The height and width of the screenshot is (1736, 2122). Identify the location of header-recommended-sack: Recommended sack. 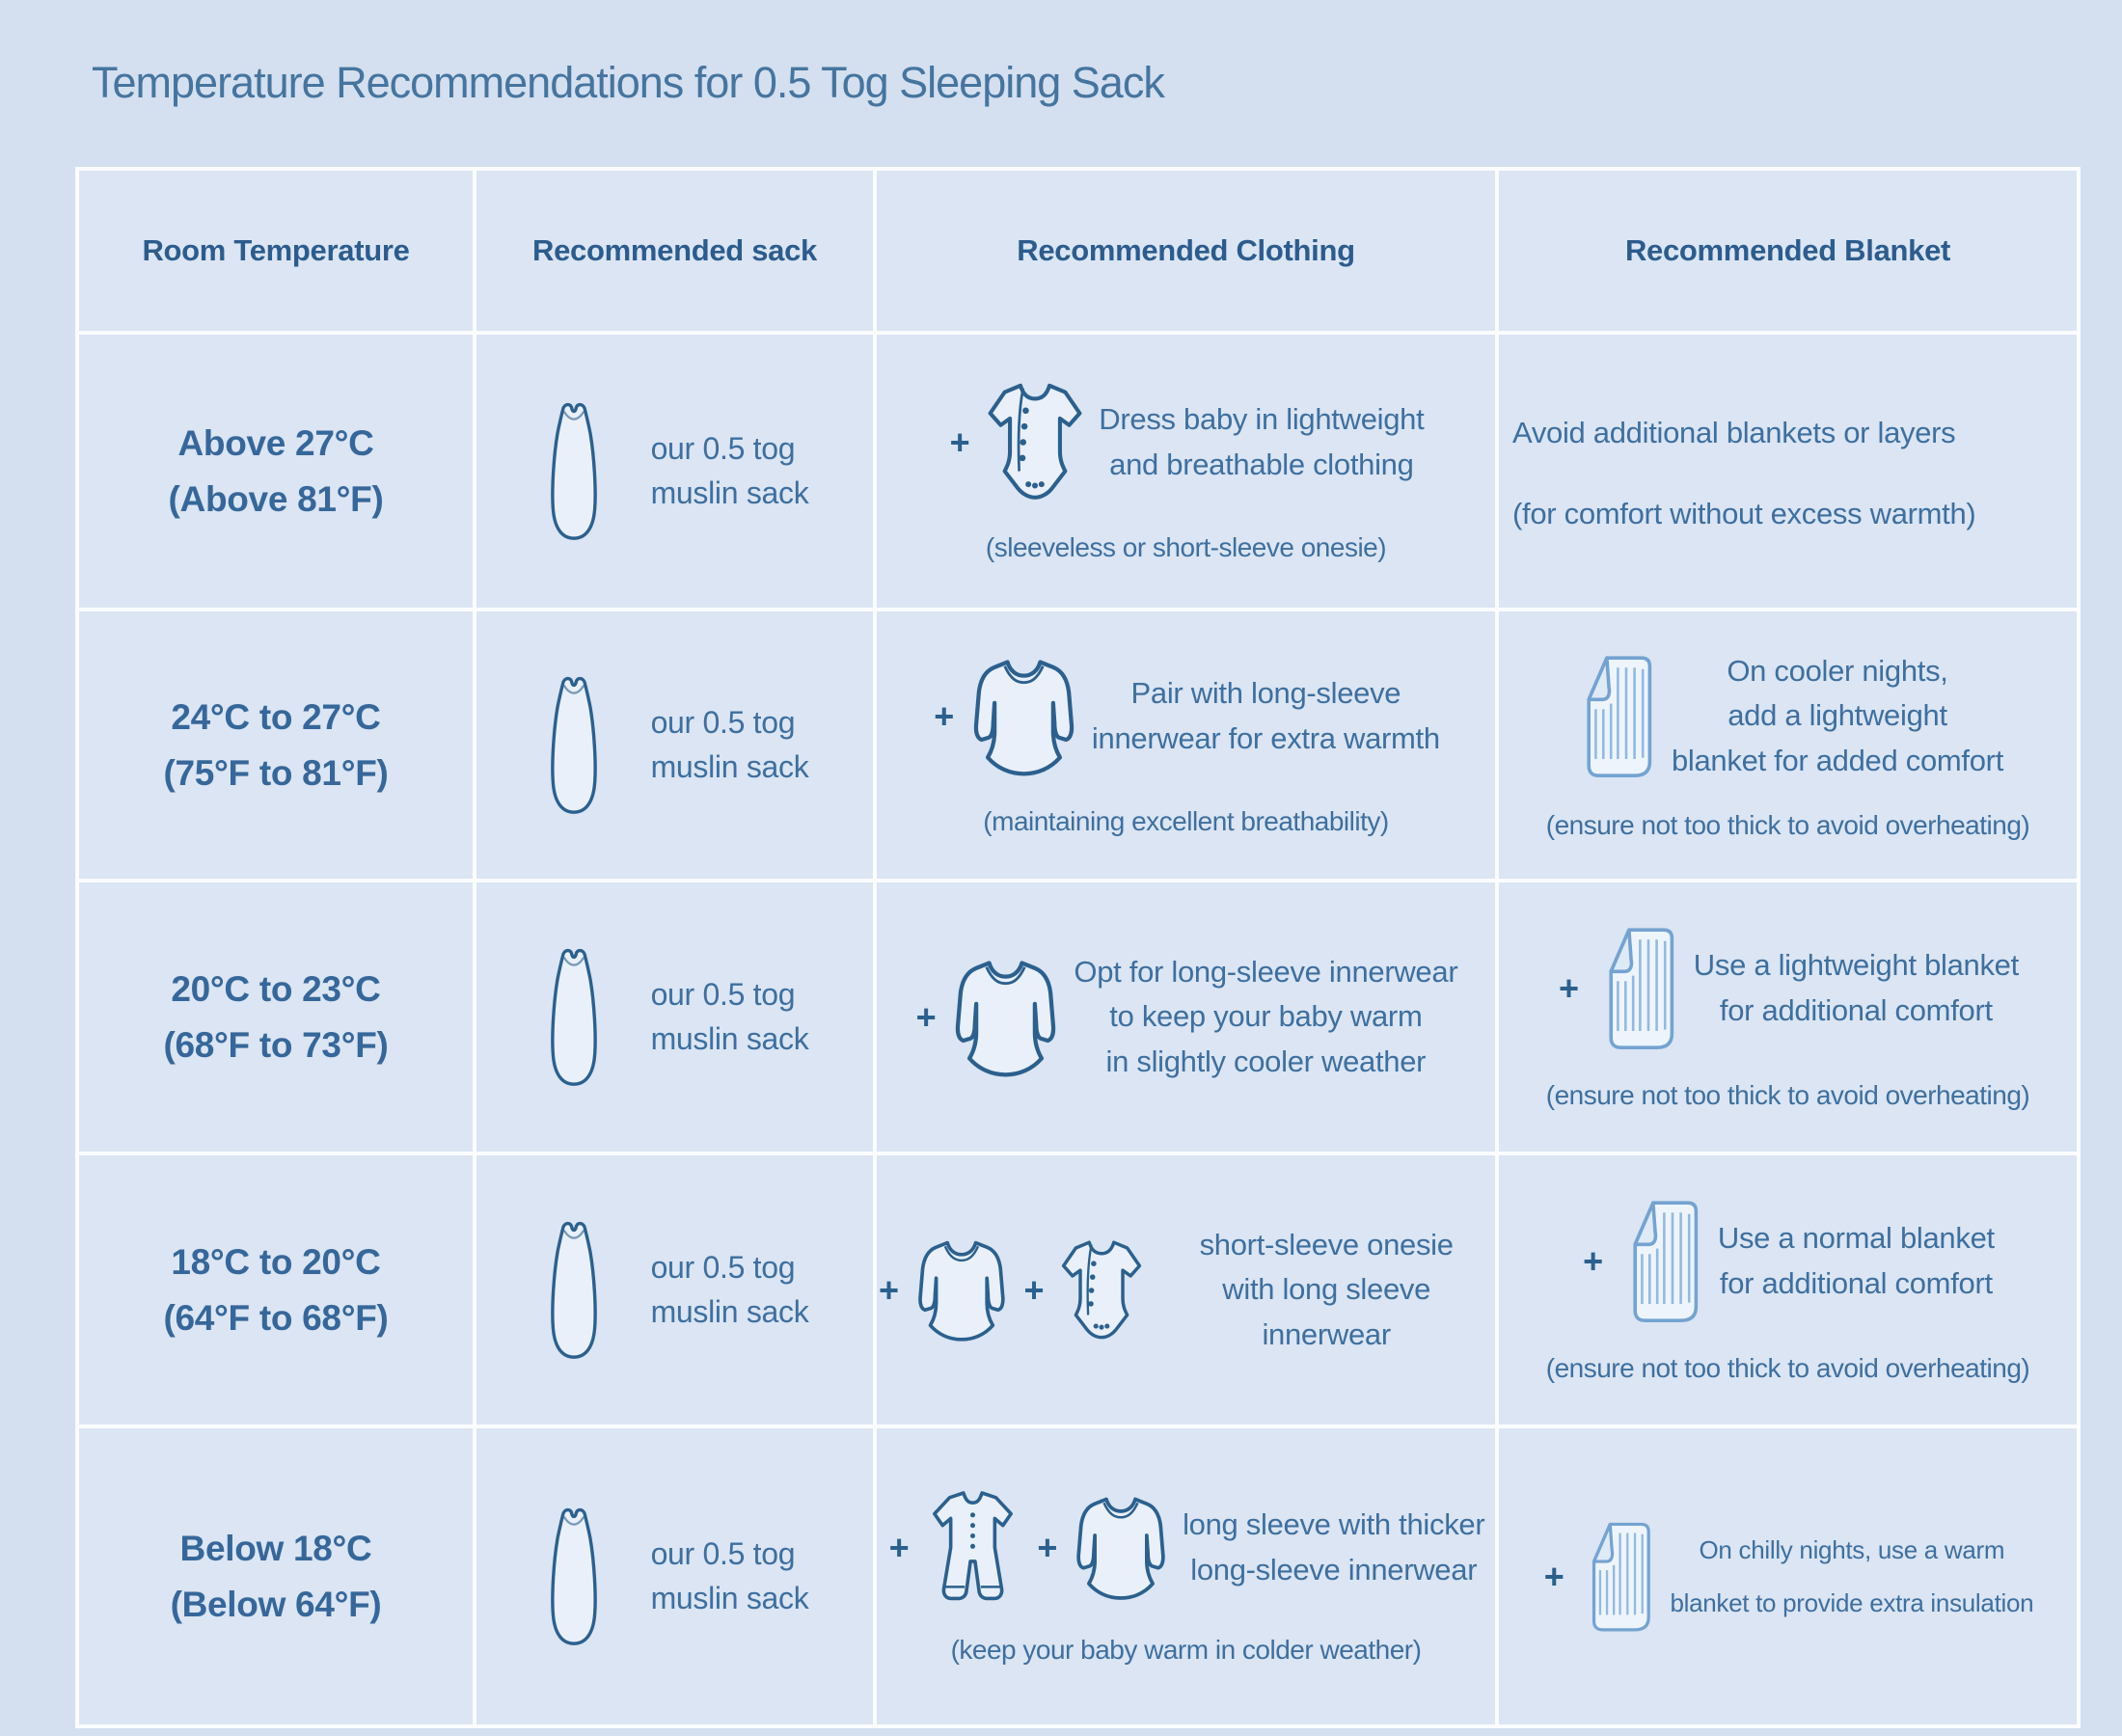
(675, 251).